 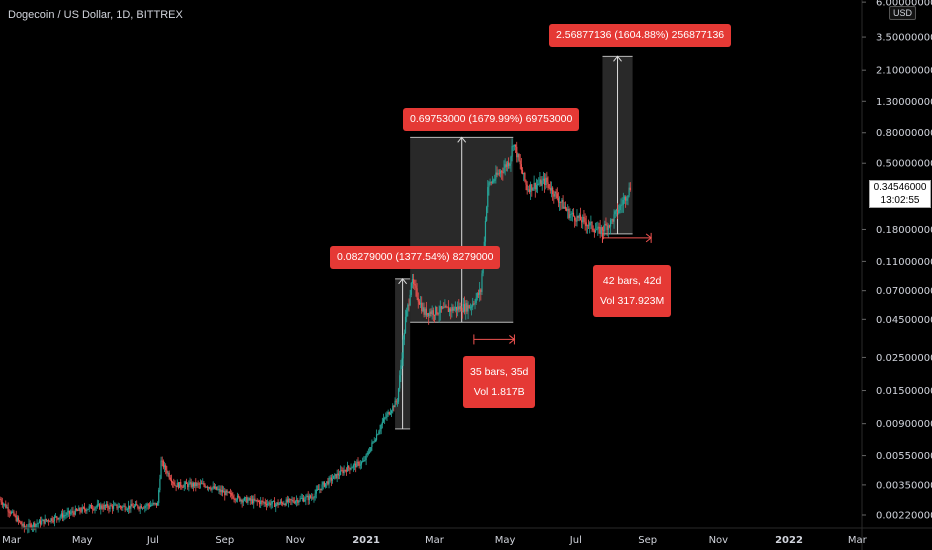 What do you see at coordinates (904, 391) in the screenshot?
I see `y-tick-label: 0.01500000` at bounding box center [904, 391].